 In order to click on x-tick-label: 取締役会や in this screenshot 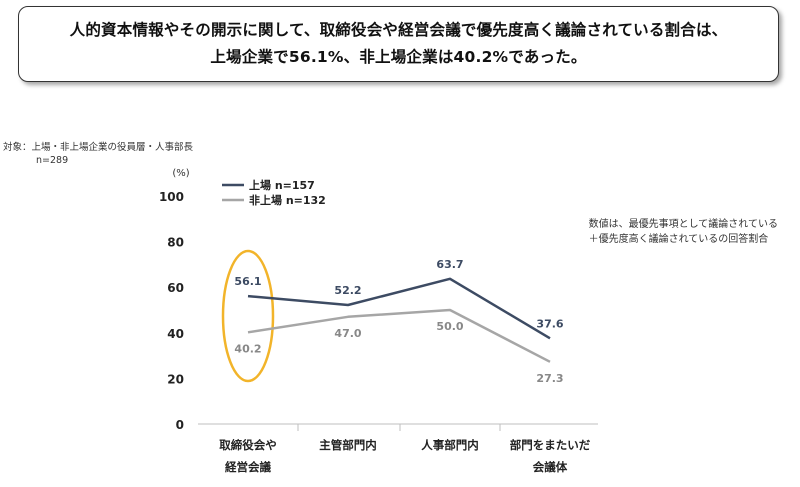, I will do `click(248, 445)`.